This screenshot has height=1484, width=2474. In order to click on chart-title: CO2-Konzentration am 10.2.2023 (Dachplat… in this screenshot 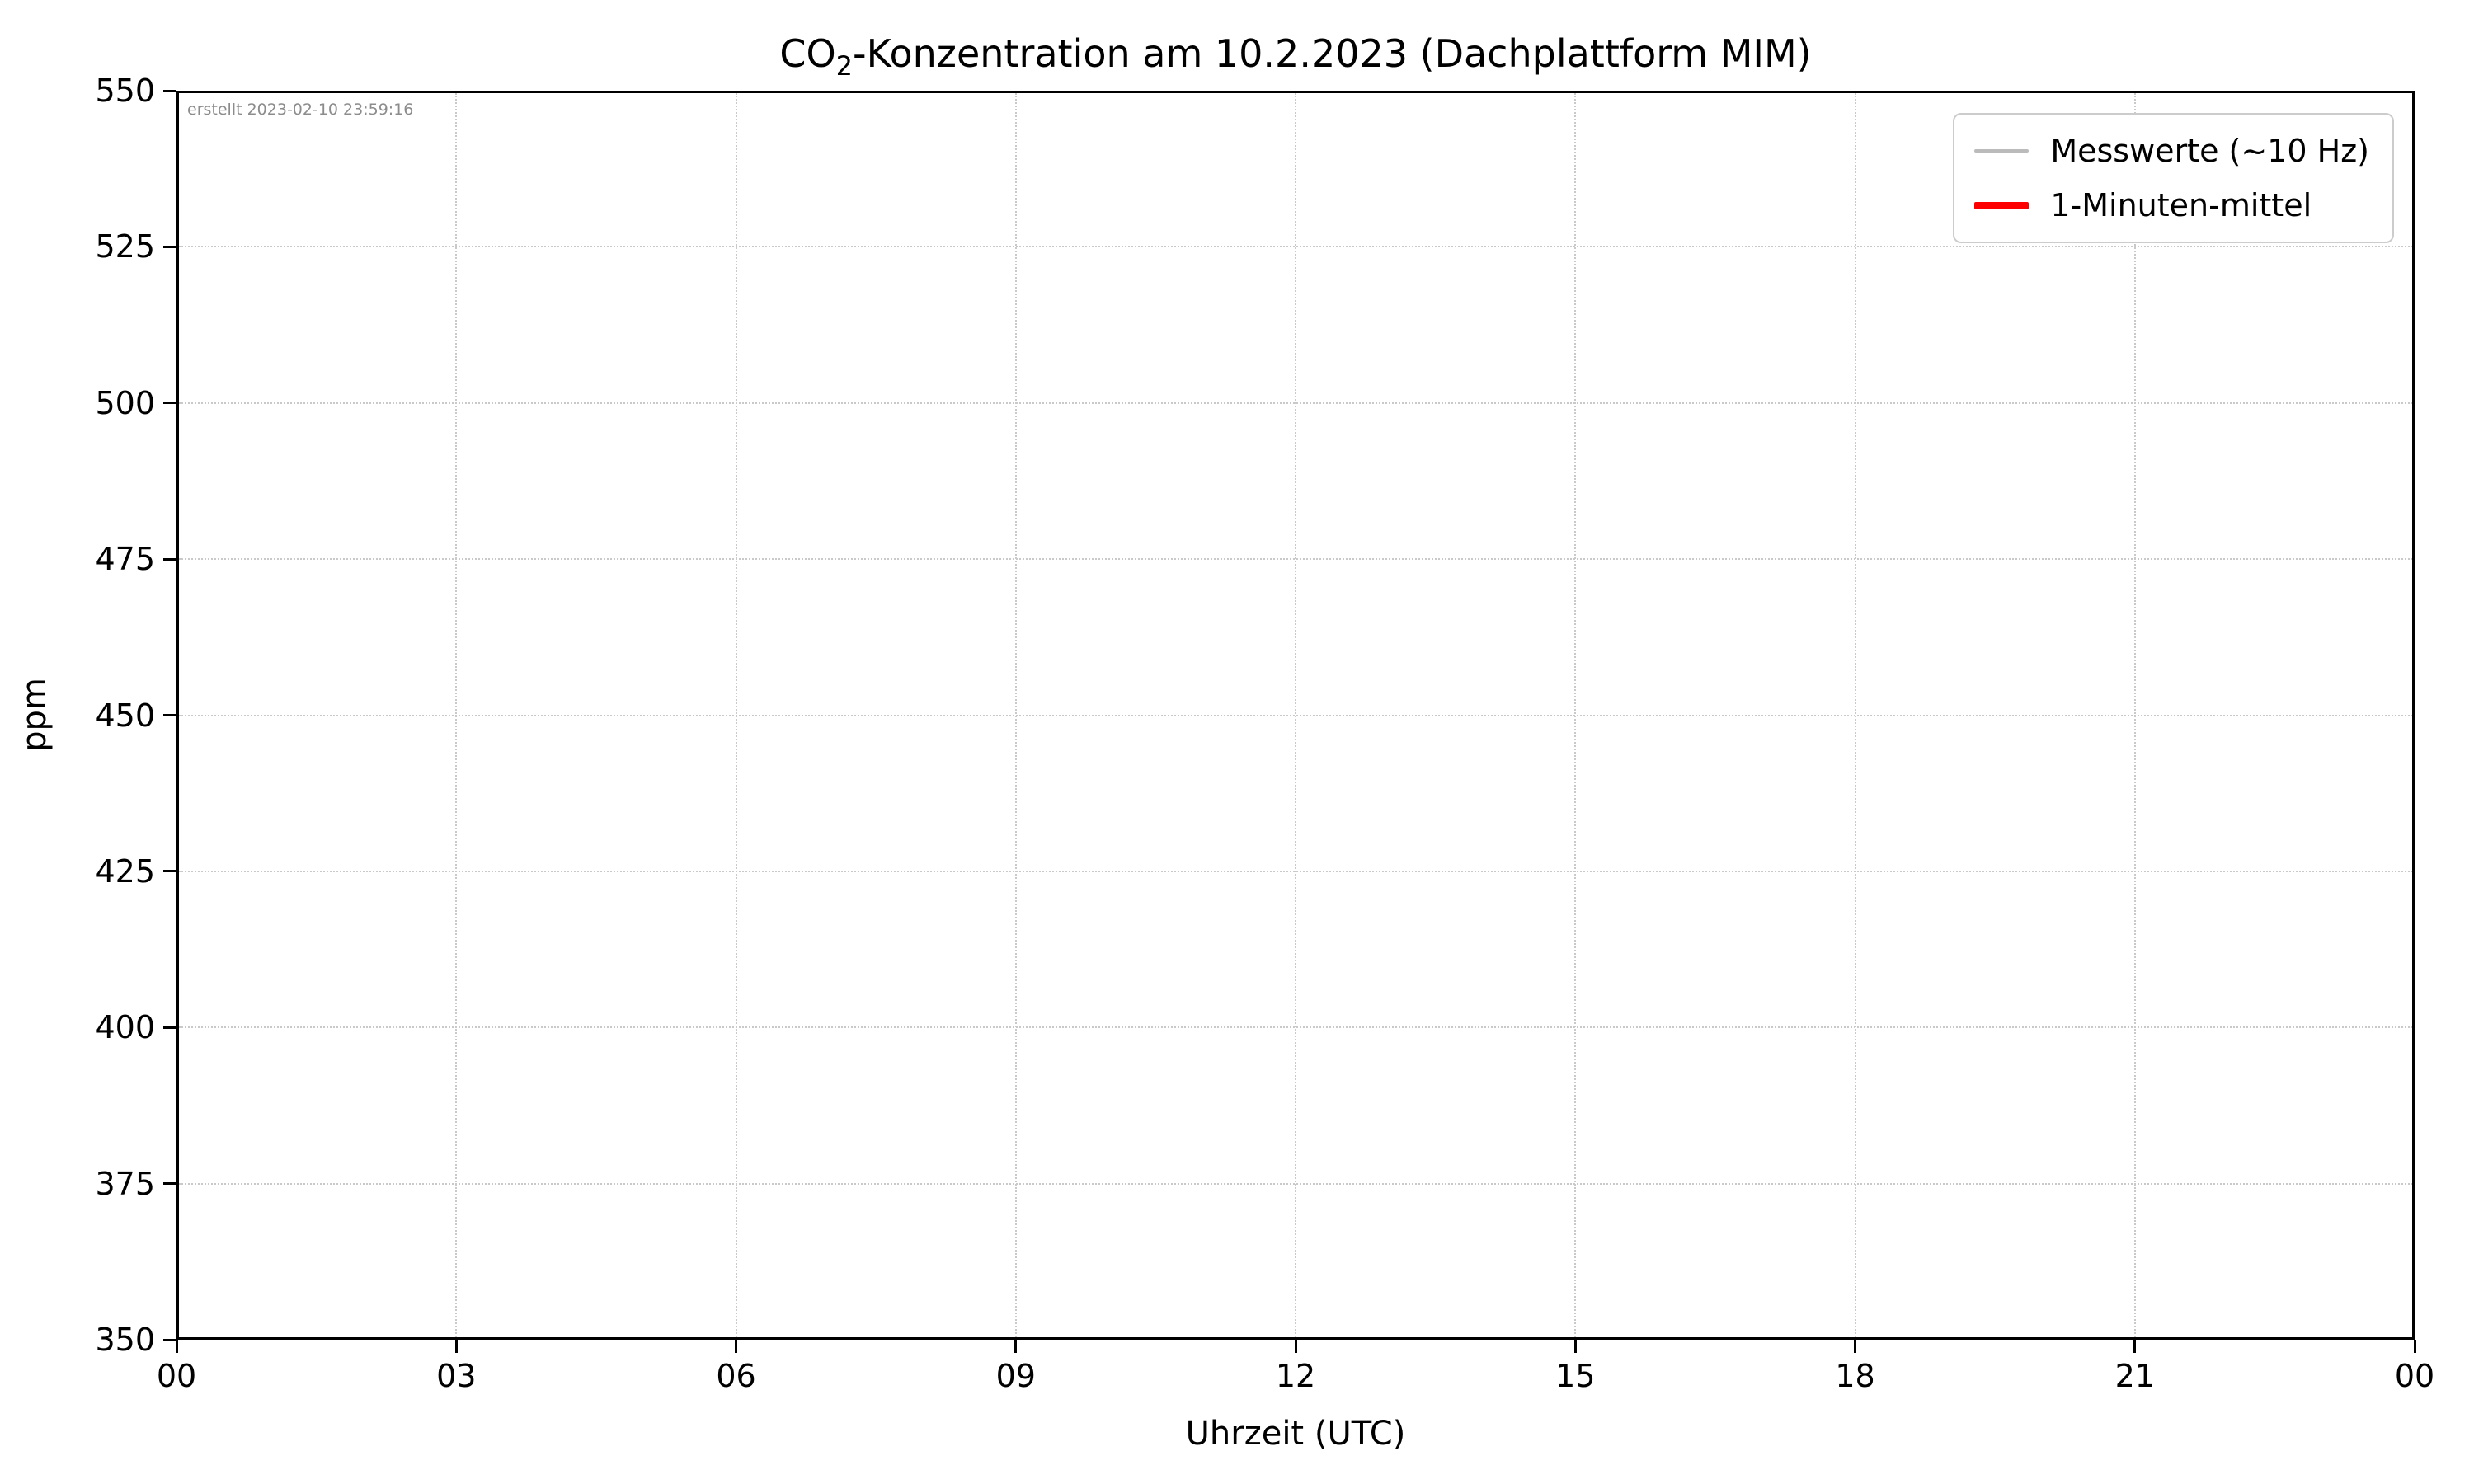, I will do `click(1295, 56)`.